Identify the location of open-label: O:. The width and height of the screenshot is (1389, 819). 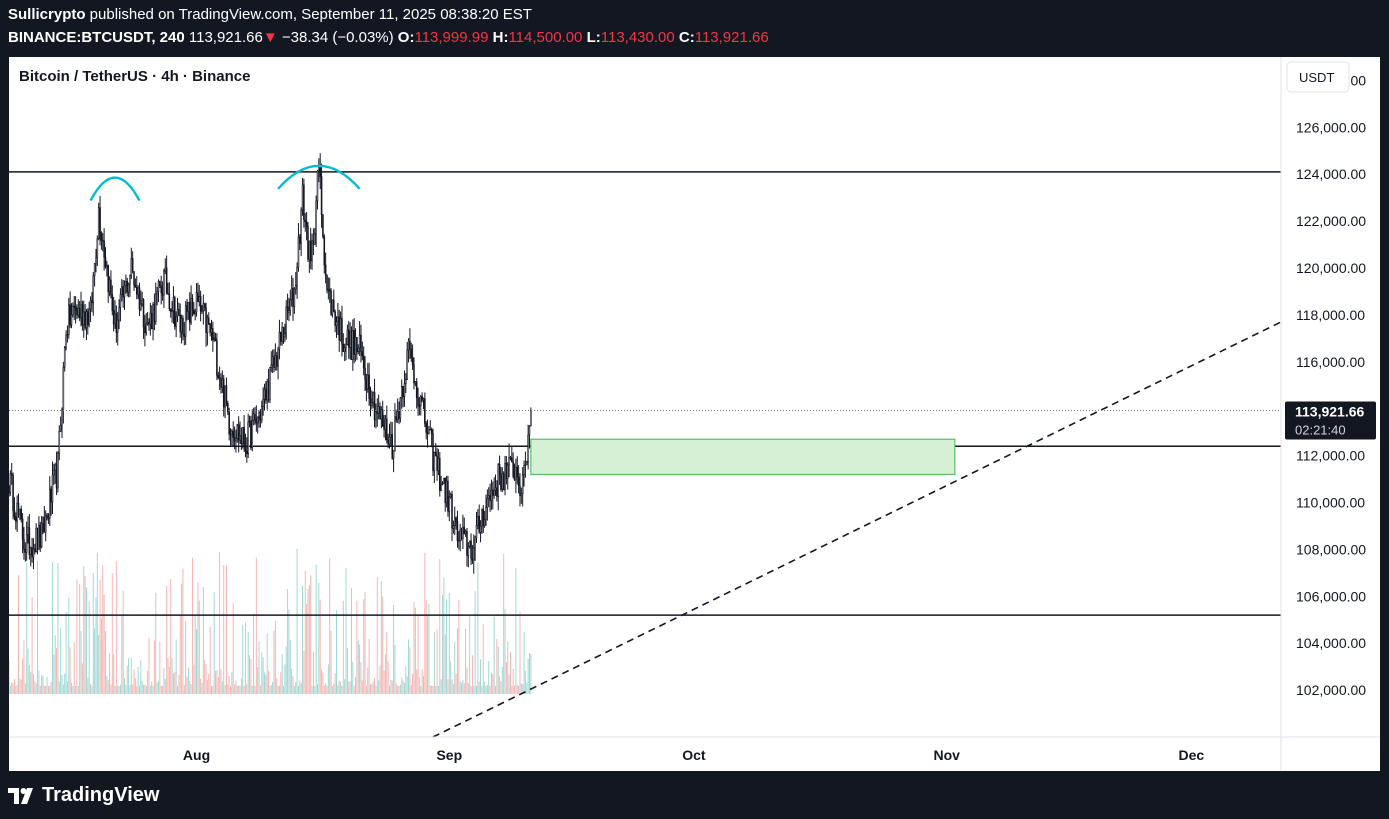
(406, 37).